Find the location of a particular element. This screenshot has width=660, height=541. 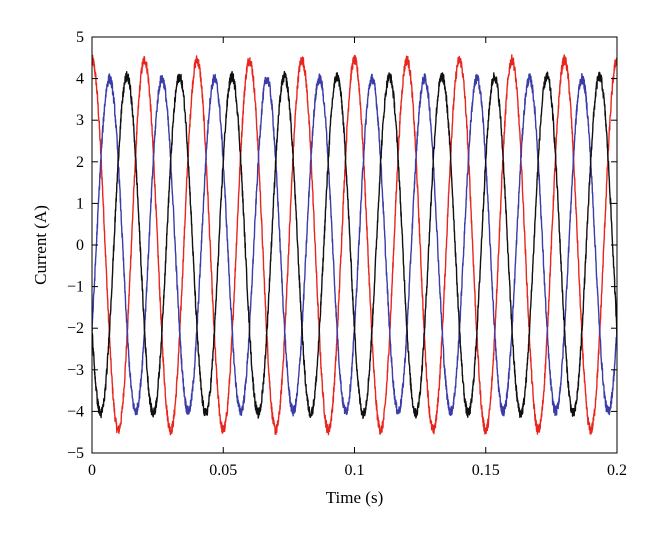

y-tick-label: 1 is located at coordinates (80, 203).